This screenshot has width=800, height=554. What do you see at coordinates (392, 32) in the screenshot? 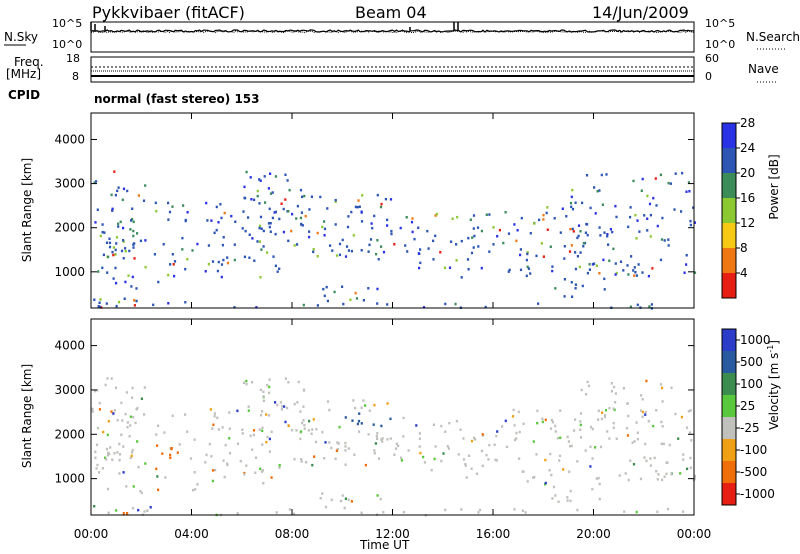
I see `nsearch-trace` at bounding box center [392, 32].